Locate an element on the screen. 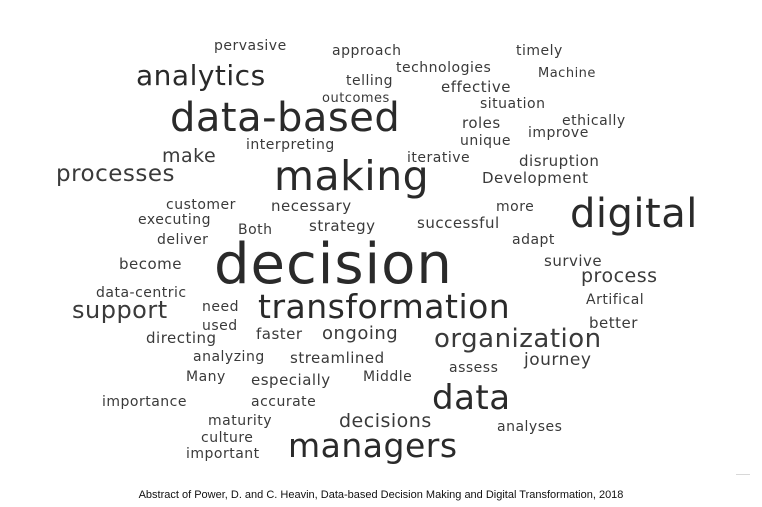 Image resolution: width=762 pixels, height=507 pixels. word-accurate: accurate is located at coordinates (284, 402).